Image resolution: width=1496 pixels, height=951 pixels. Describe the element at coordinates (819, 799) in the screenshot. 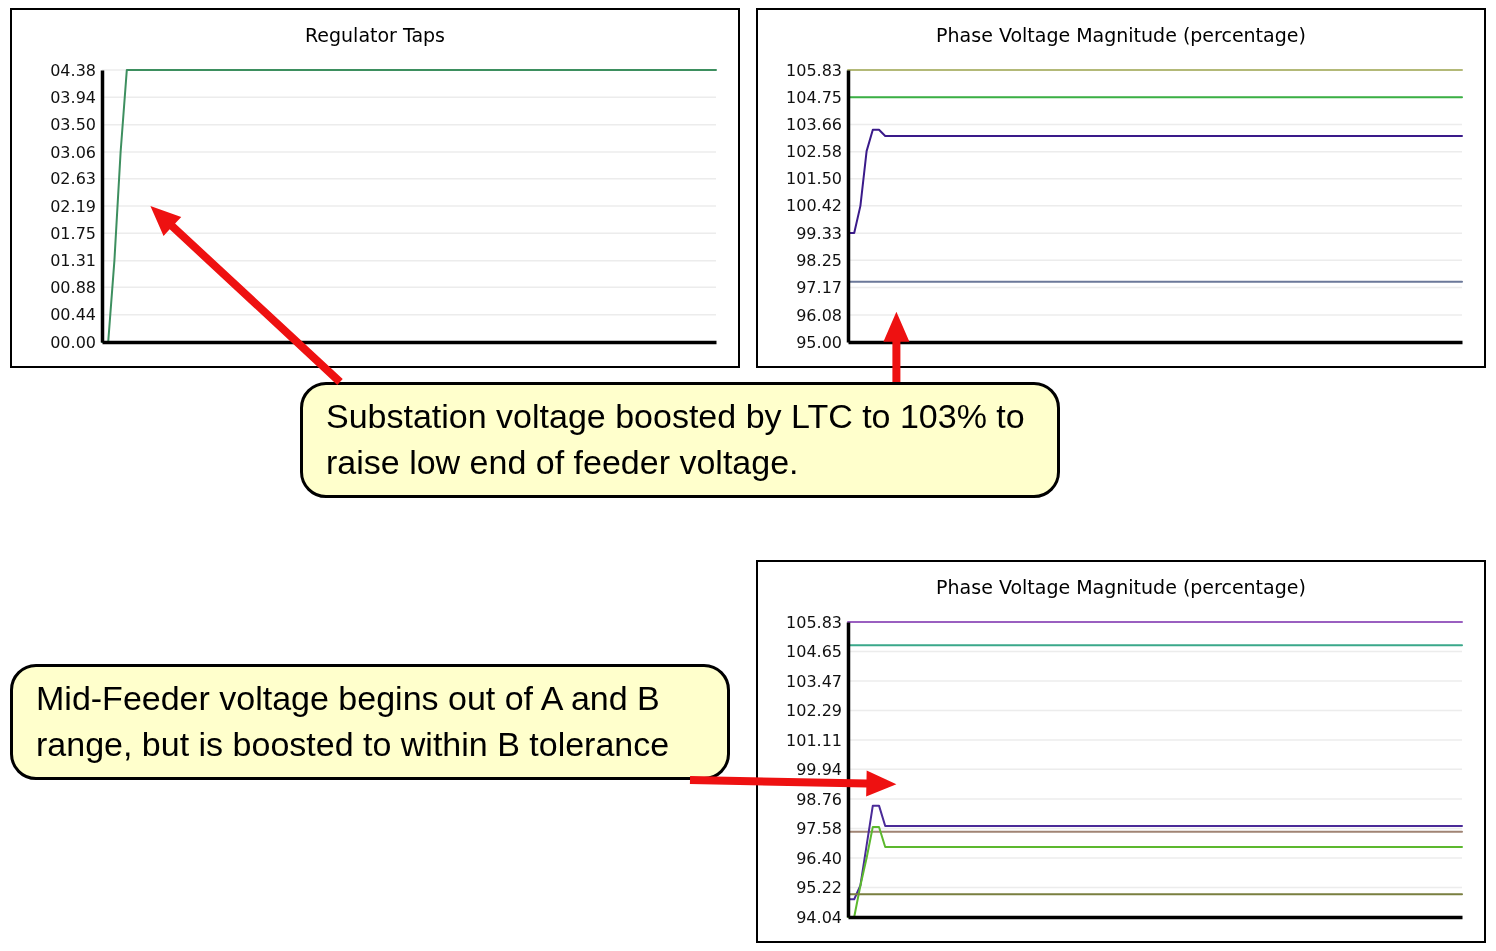

I see `y-tick-label: 98.76` at that location.